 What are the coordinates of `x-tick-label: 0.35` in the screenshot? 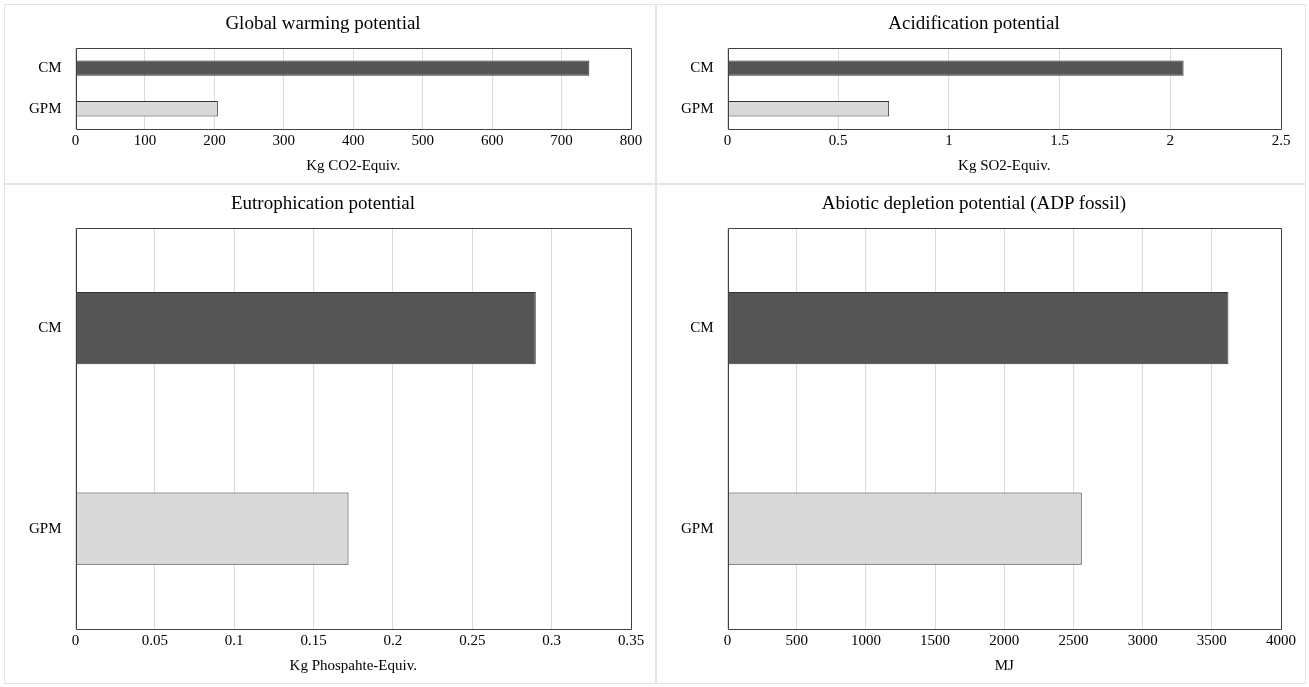 It's located at (631, 639).